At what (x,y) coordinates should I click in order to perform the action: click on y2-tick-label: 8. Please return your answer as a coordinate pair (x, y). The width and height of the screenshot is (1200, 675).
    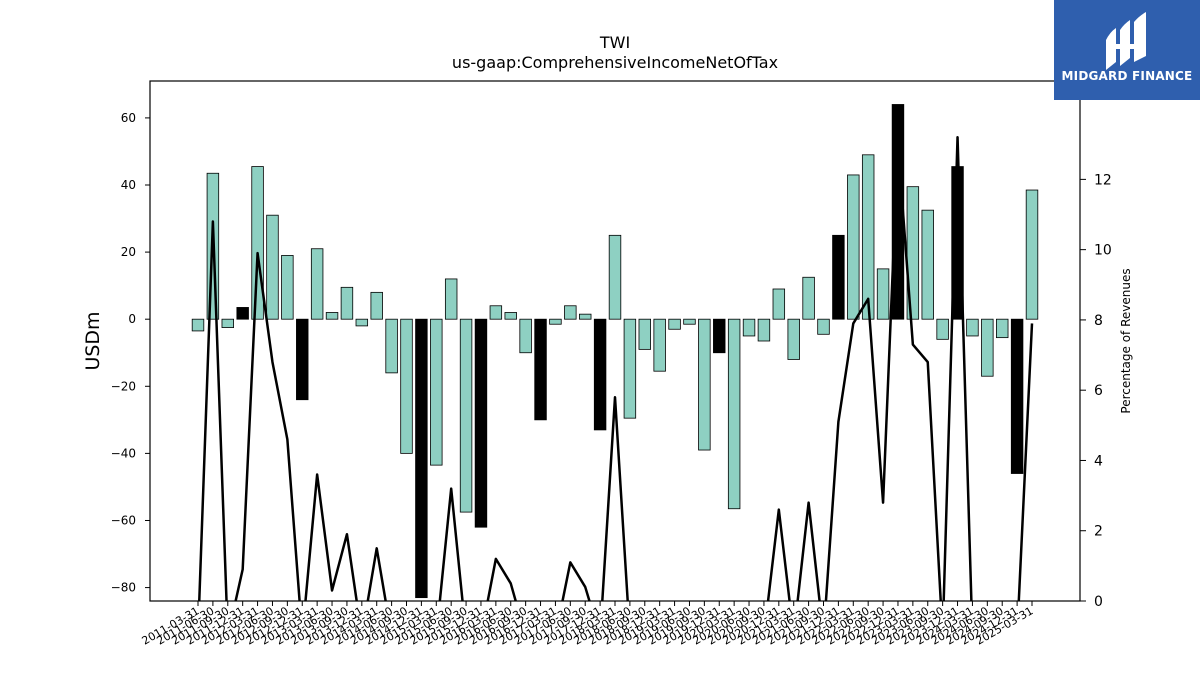
    Looking at the image, I should click on (1098, 321).